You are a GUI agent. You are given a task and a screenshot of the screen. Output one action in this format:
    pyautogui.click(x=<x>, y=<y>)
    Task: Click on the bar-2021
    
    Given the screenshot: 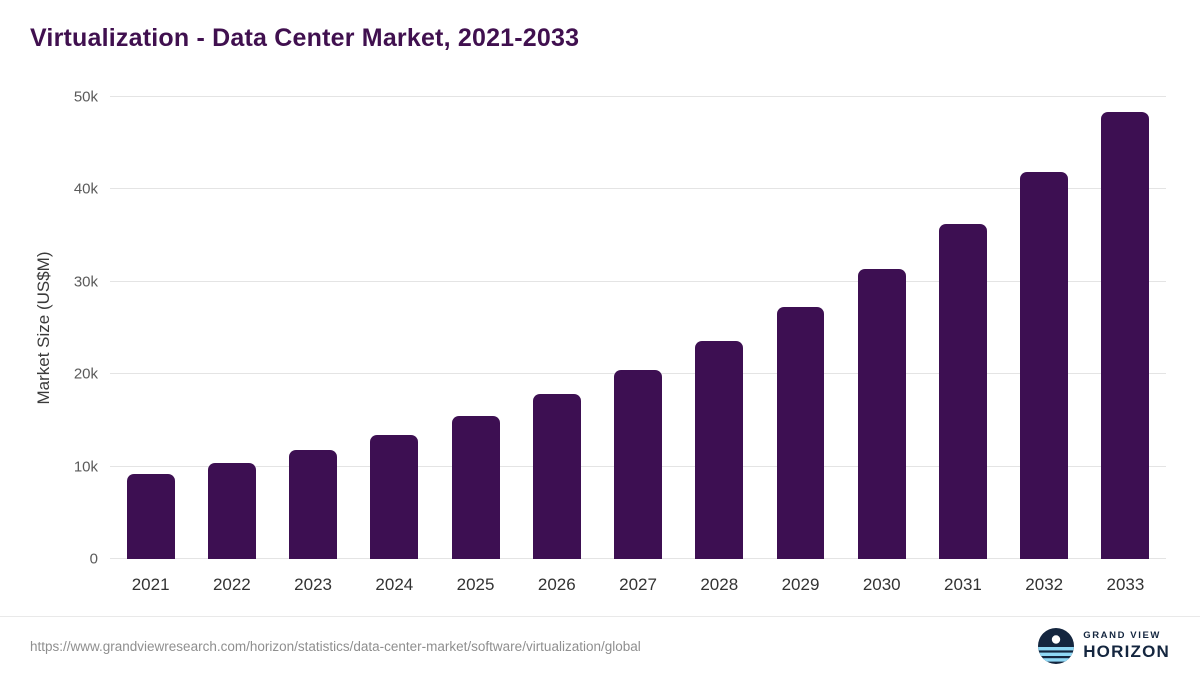 What is the action you would take?
    pyautogui.click(x=150, y=516)
    